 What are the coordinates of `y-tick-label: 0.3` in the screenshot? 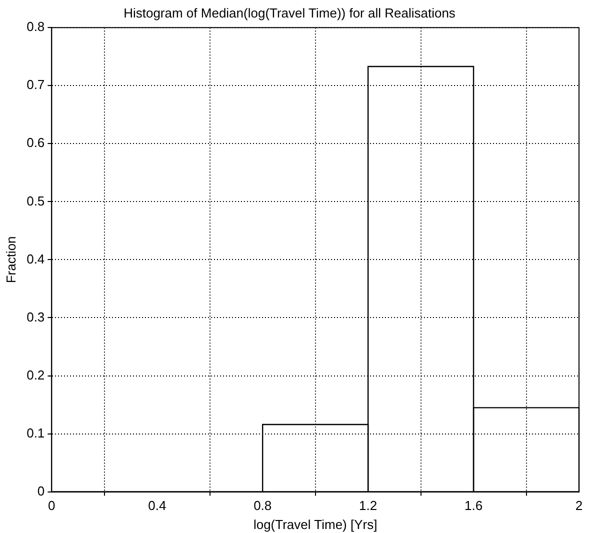 It's located at (35, 316).